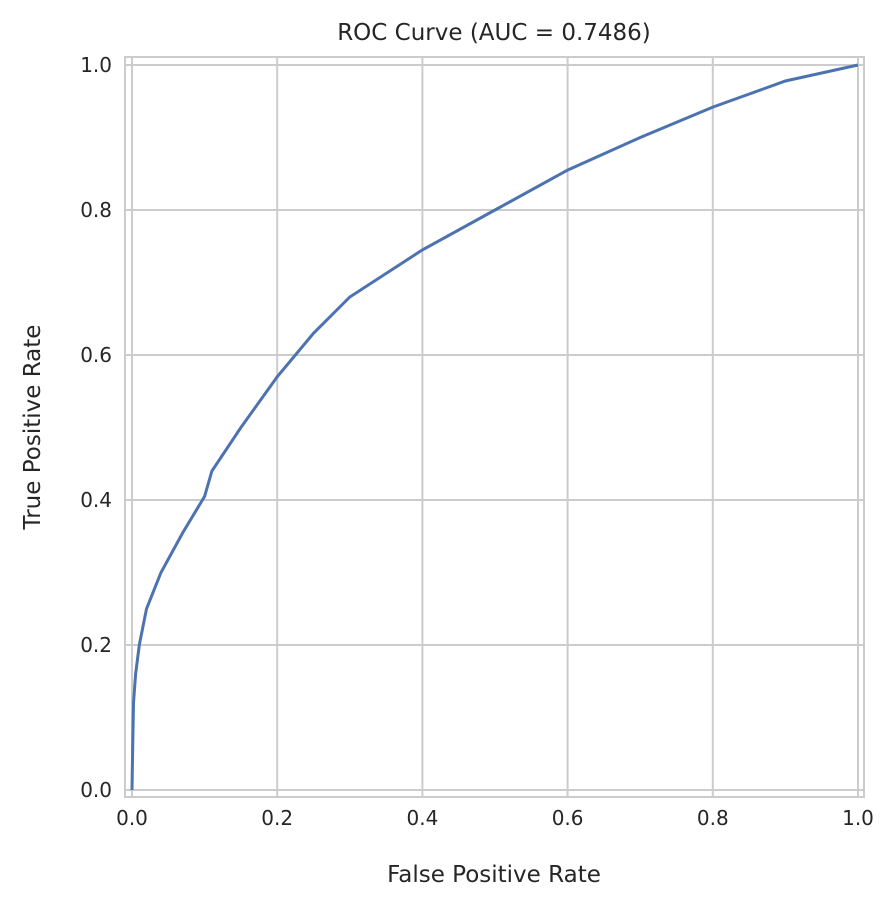  What do you see at coordinates (858, 818) in the screenshot?
I see `x-tick-label: 1.0` at bounding box center [858, 818].